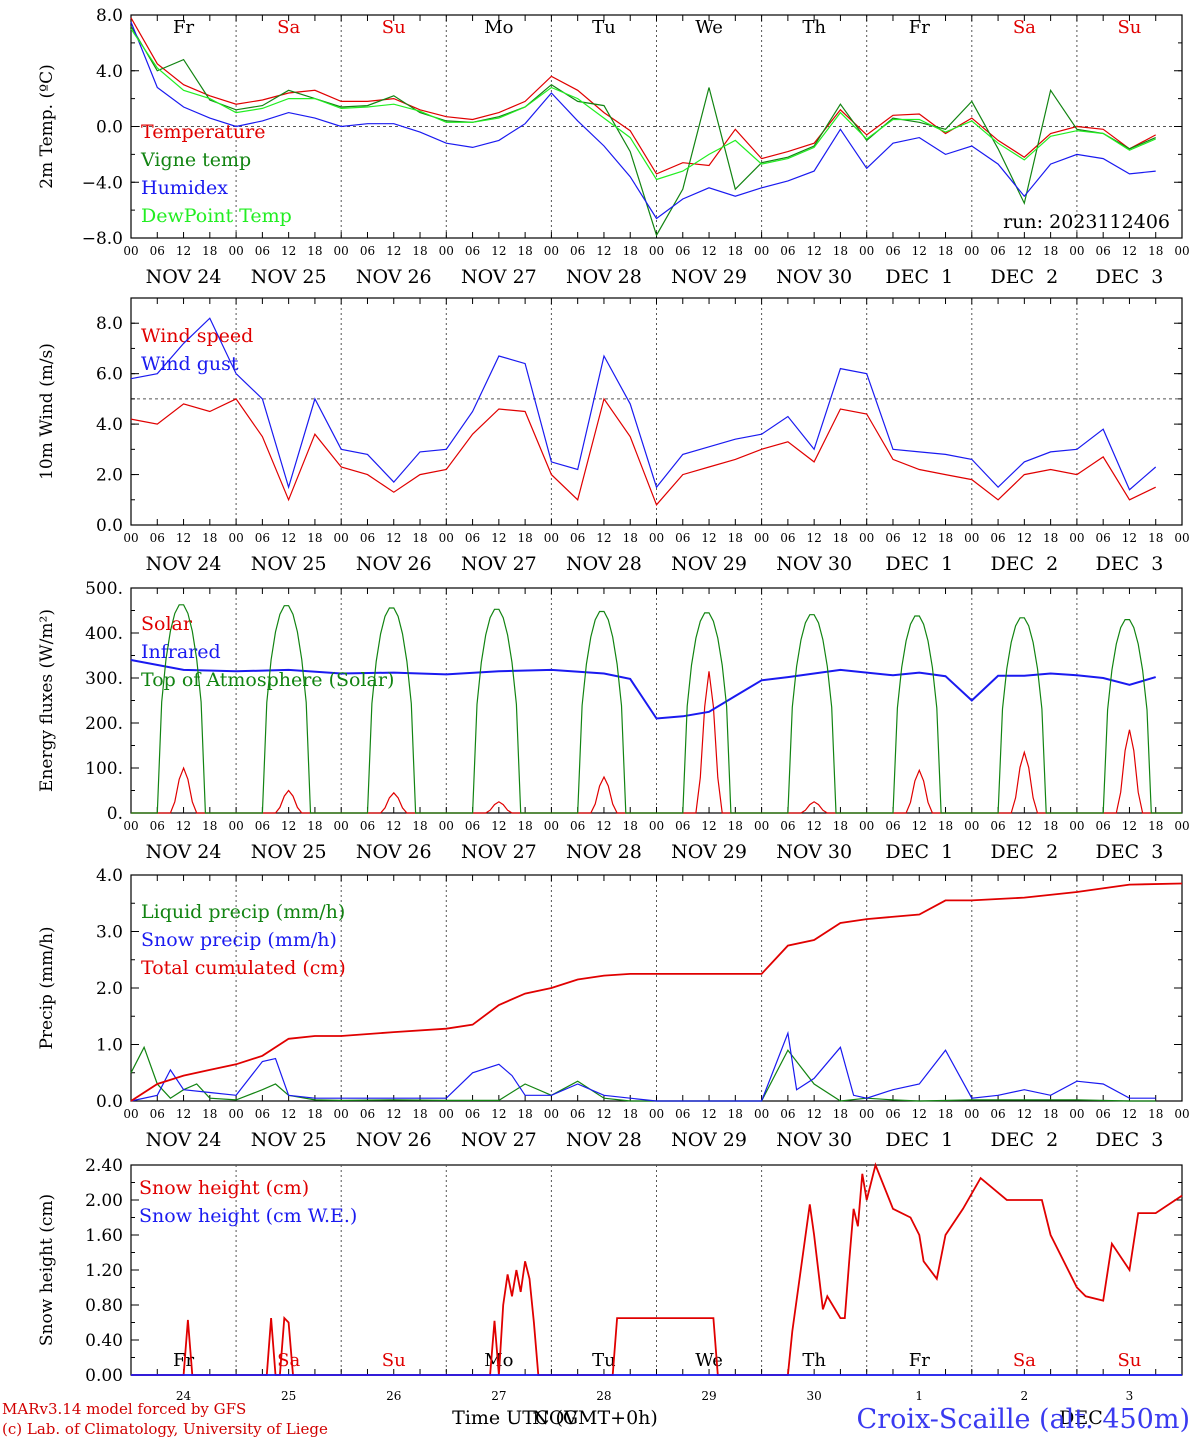 This screenshot has width=1194, height=1440. What do you see at coordinates (643, 689) in the screenshot?
I see `series-line-blue` at bounding box center [643, 689].